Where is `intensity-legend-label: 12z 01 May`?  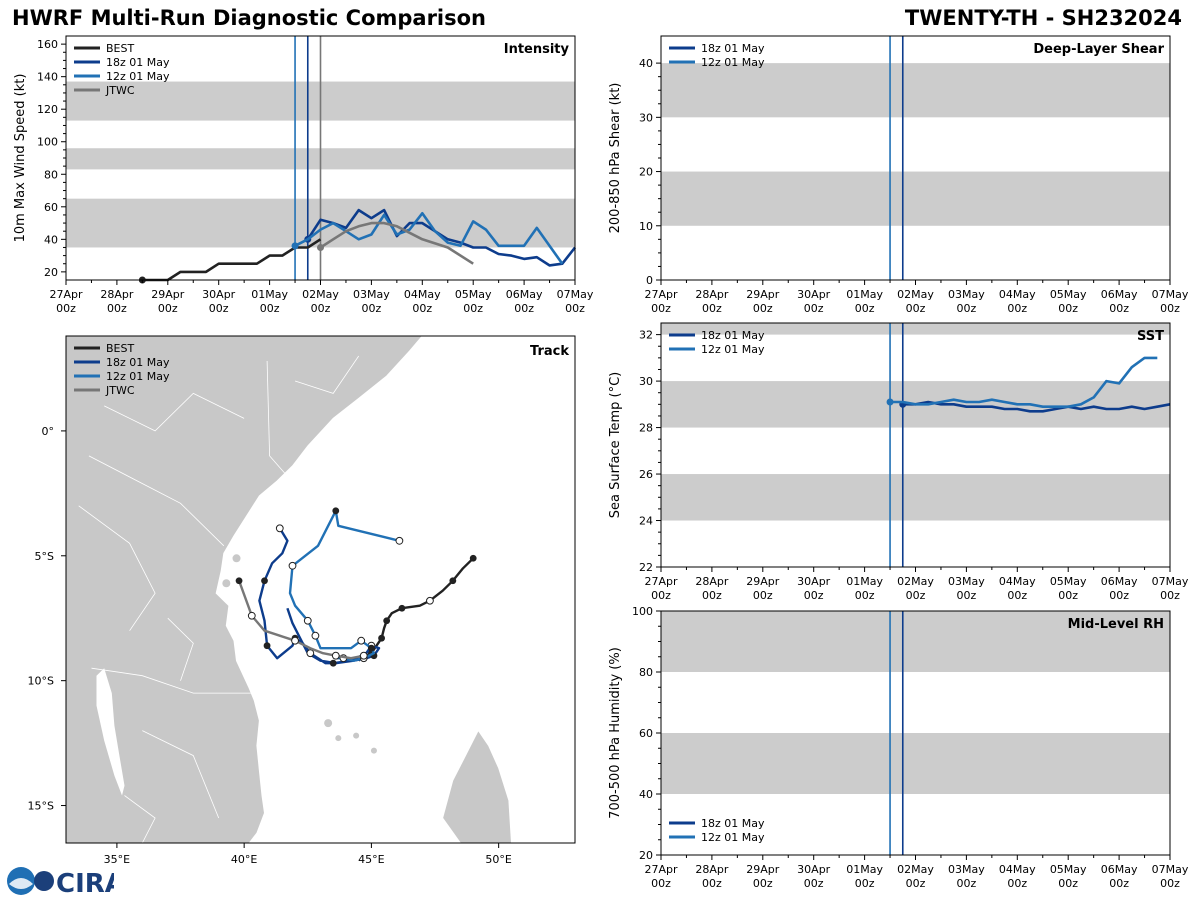
intensity-legend-label: 12z 01 May is located at coordinates (138, 76).